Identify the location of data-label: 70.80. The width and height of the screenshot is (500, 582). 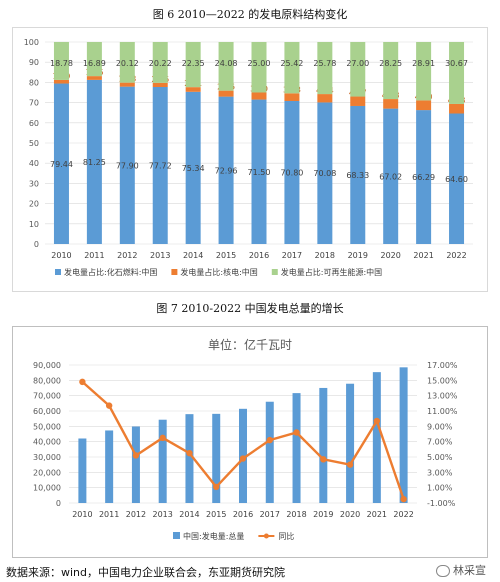
(291, 172).